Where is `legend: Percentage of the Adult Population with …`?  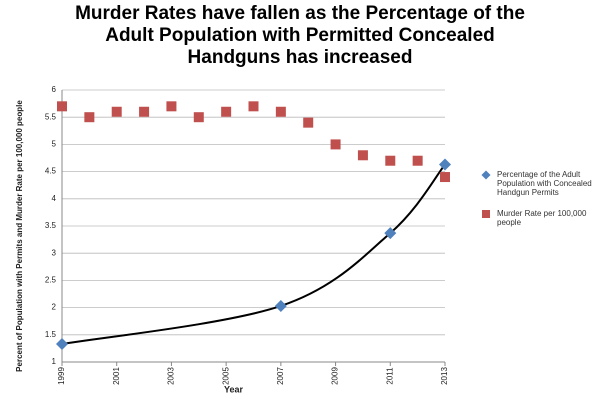
legend: Percentage of the Adult Population with … is located at coordinates (537, 204).